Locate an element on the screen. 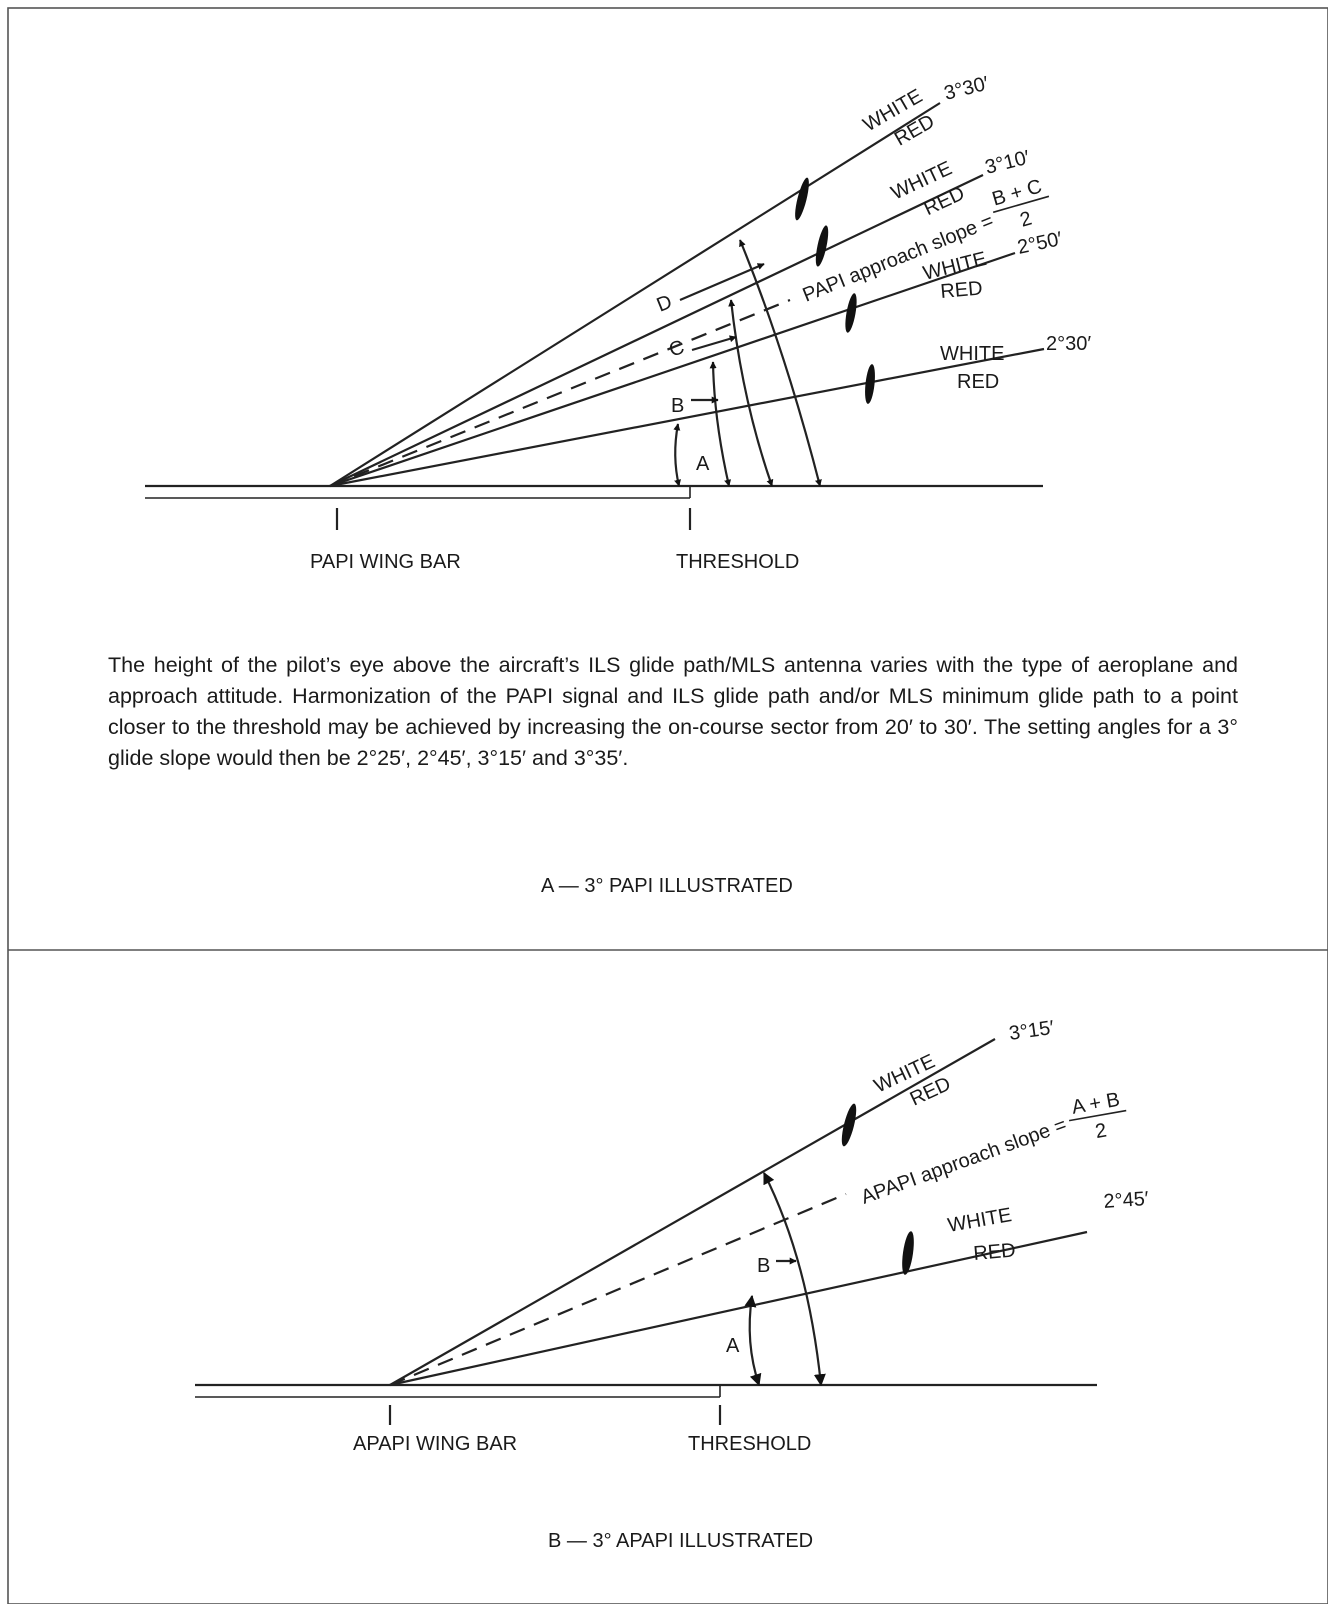  angle-letter-b: B is located at coordinates (677, 406).